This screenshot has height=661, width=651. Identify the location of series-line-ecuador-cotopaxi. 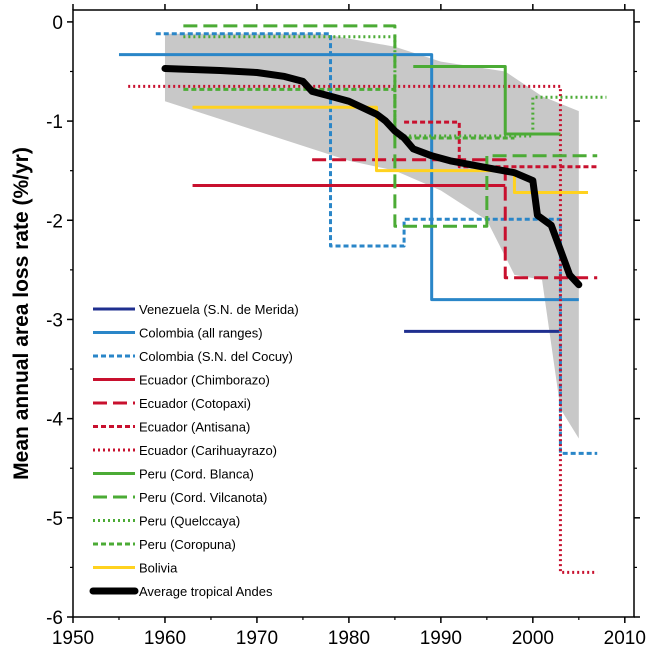
(455, 219).